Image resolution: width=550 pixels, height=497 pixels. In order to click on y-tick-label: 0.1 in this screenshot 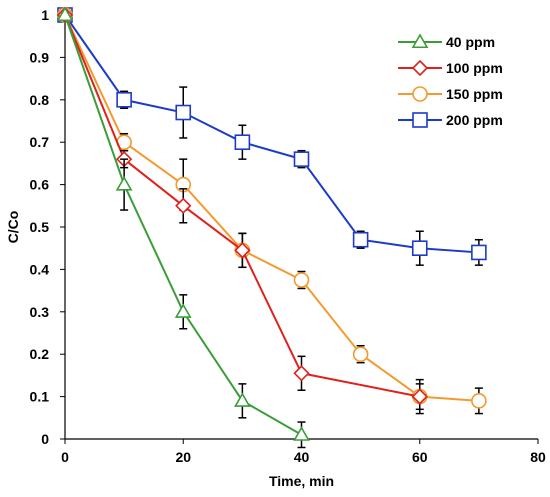, I will do `click(40, 397)`.